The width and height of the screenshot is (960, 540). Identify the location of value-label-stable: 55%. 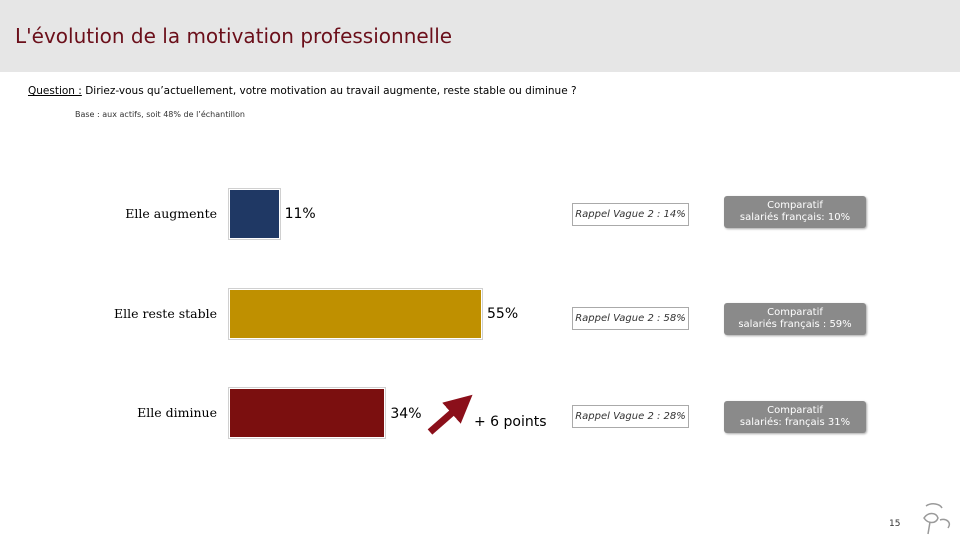
(503, 314).